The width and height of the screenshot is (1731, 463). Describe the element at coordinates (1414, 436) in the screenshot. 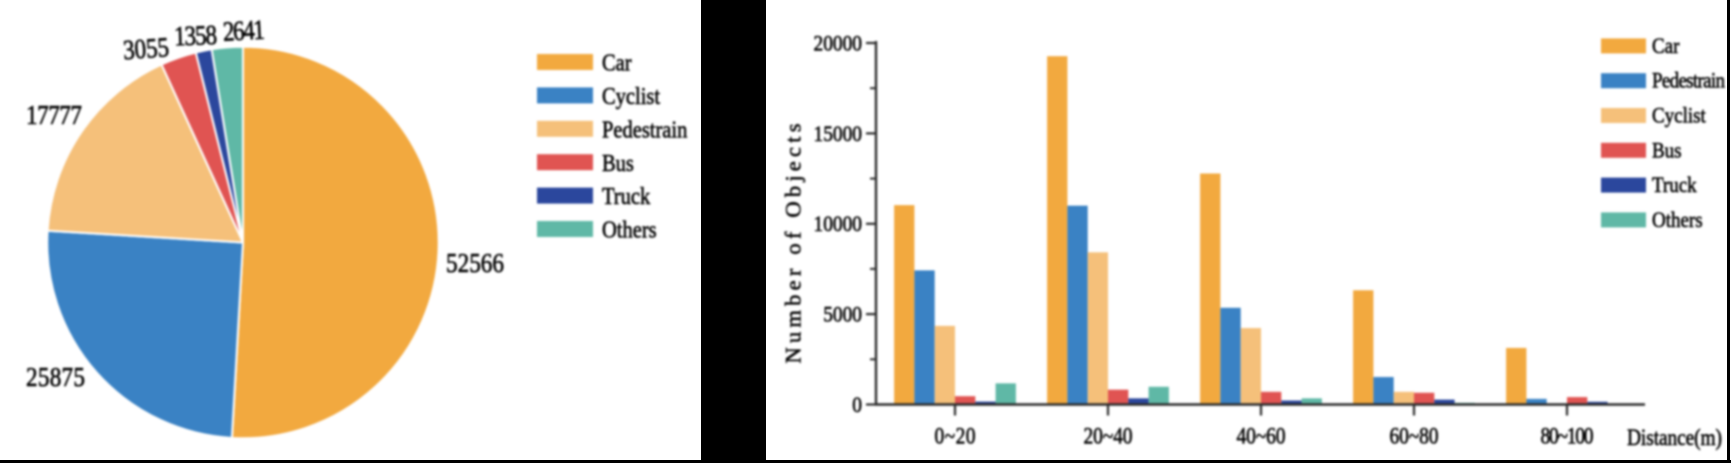

I see `svg-text: 60~80` at that location.